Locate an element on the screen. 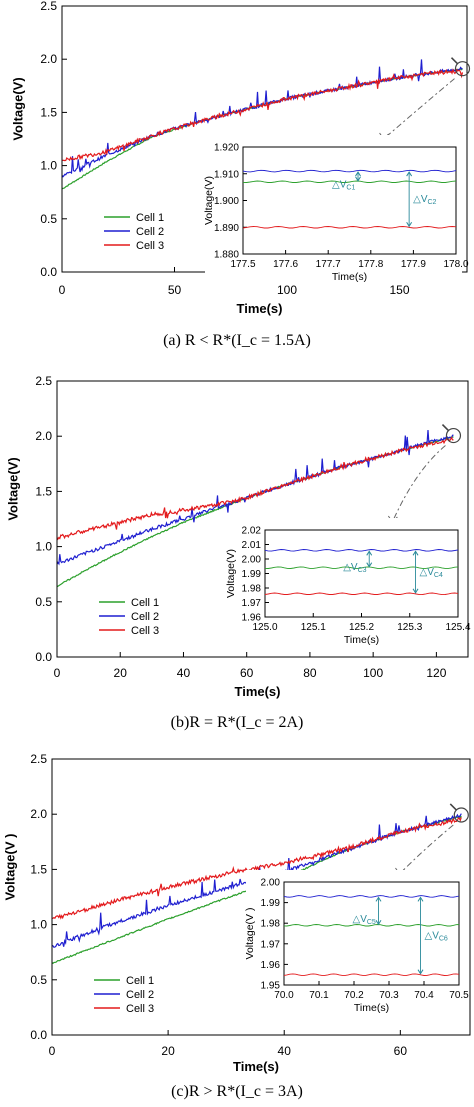 The width and height of the screenshot is (474, 1107). series-group is located at coordinates (263, 124).